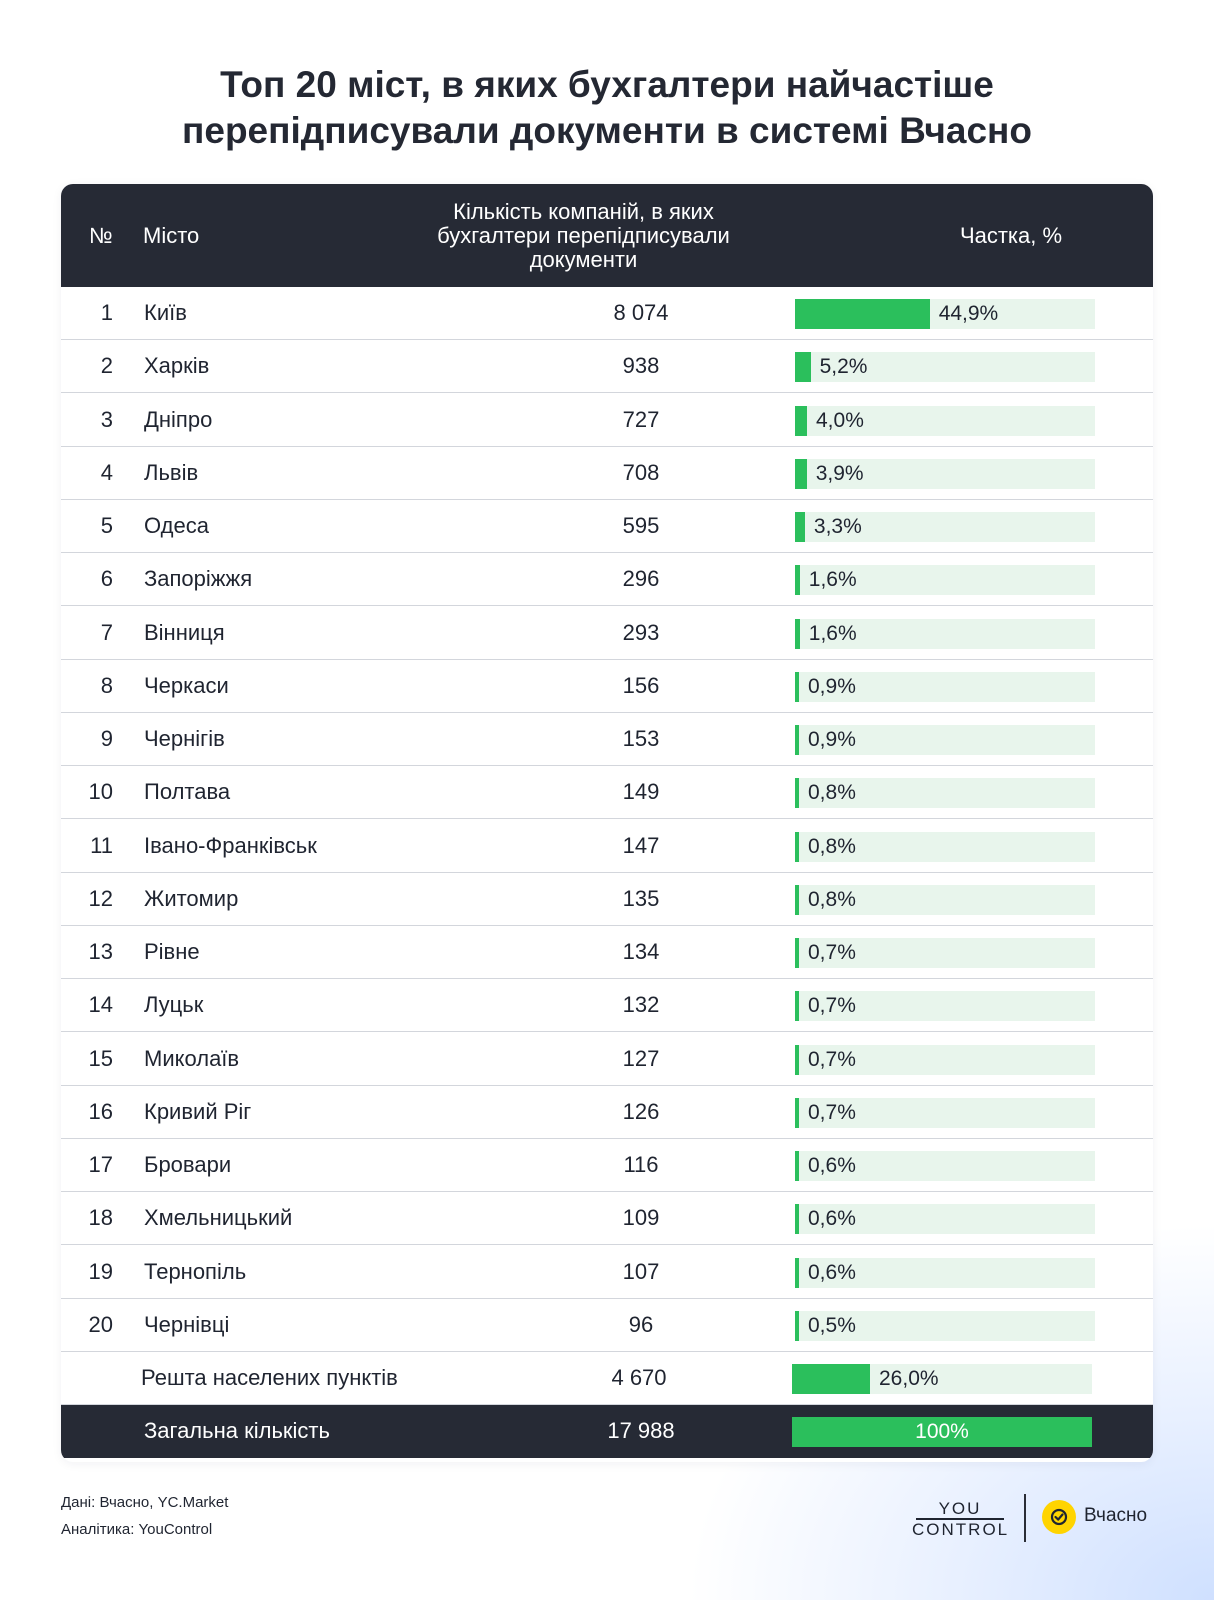  Describe the element at coordinates (945, 367) in the screenshot. I see `share-bar-track: 5,2%` at that location.